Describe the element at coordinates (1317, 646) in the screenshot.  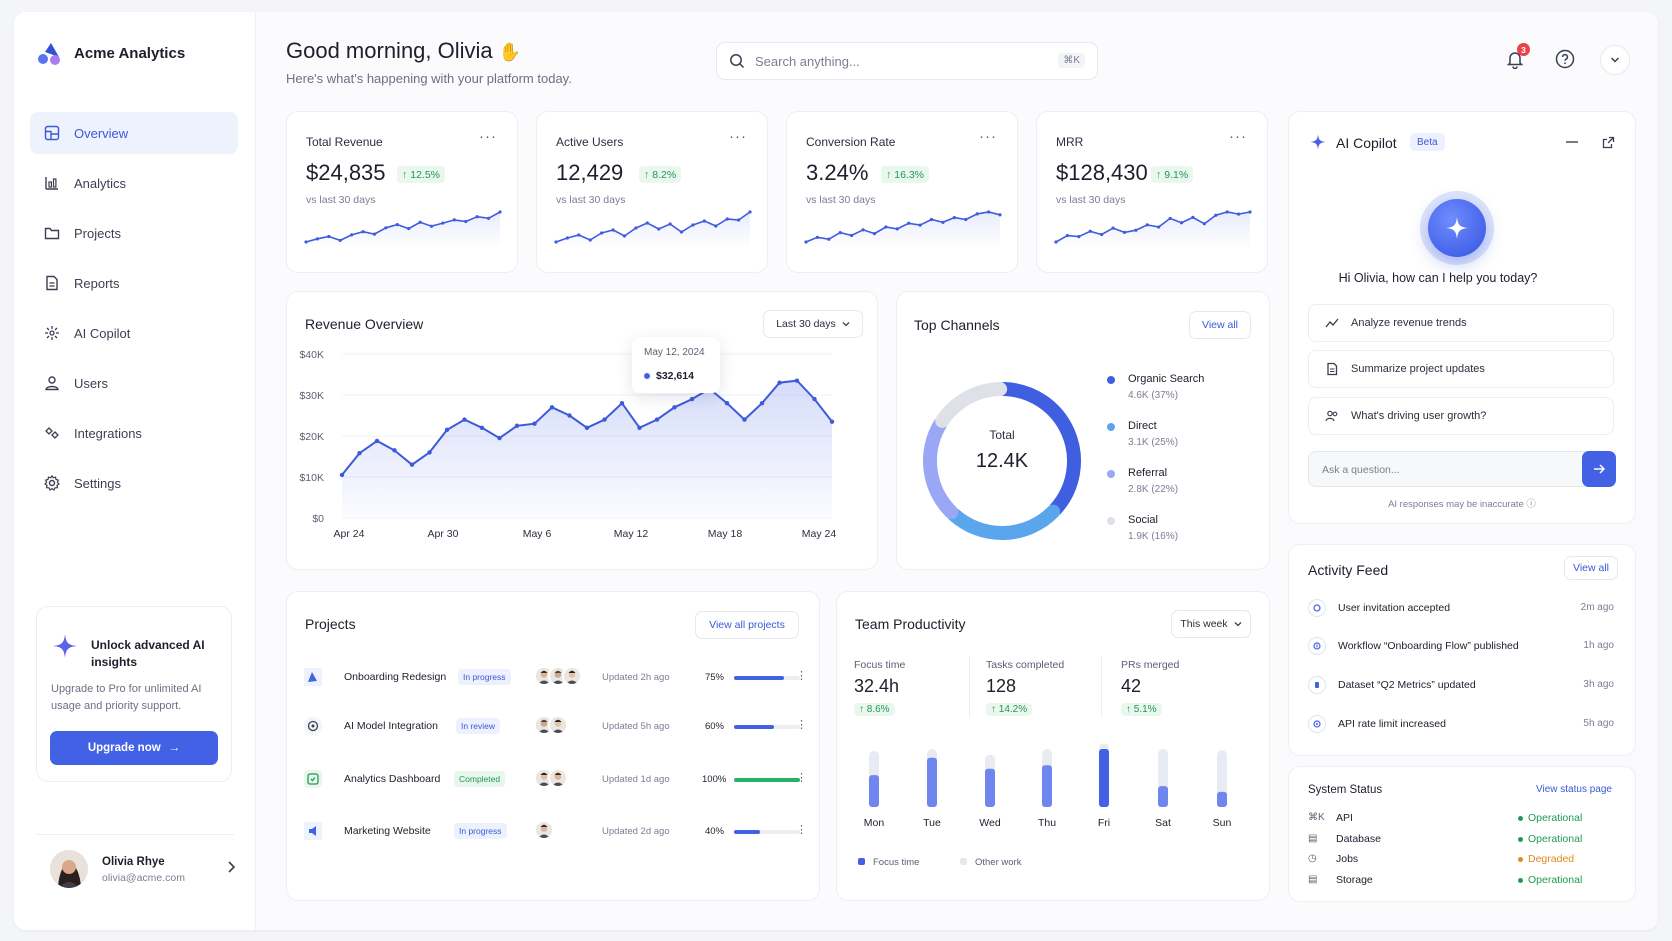
I see `workflow-icon` at that location.